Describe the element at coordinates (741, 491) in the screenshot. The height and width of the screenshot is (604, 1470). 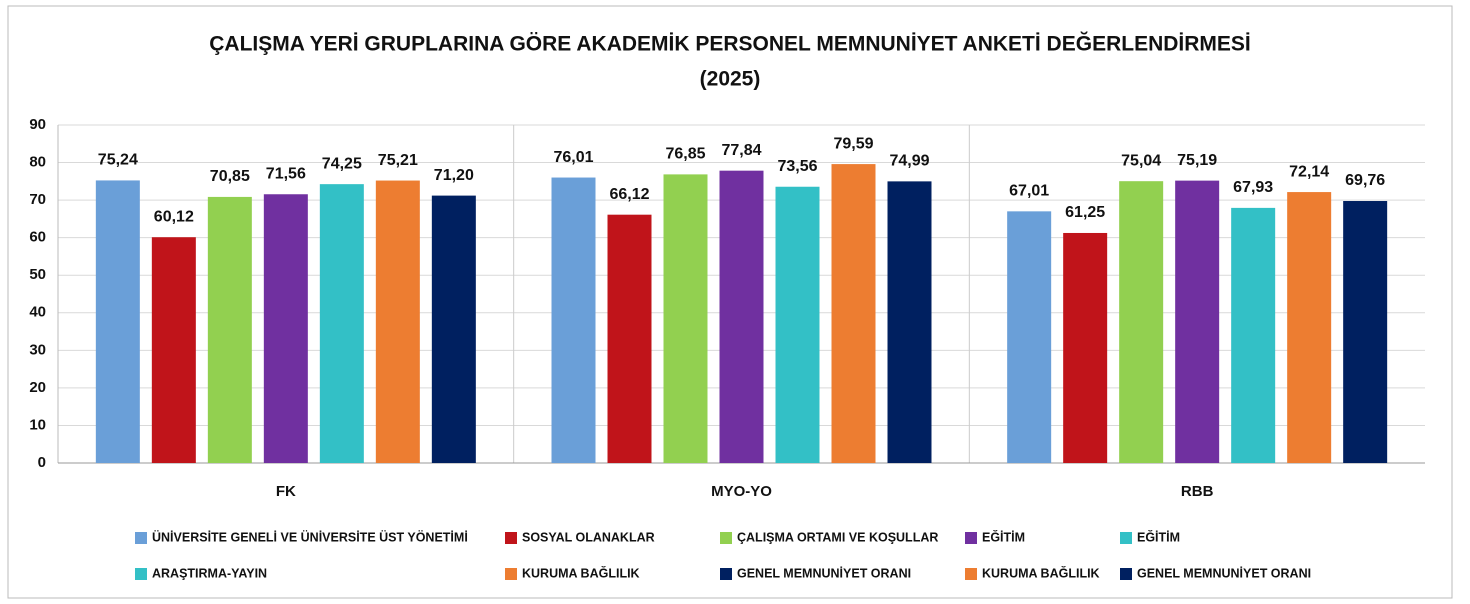
I see `x-tick-label: MYO-YO` at that location.